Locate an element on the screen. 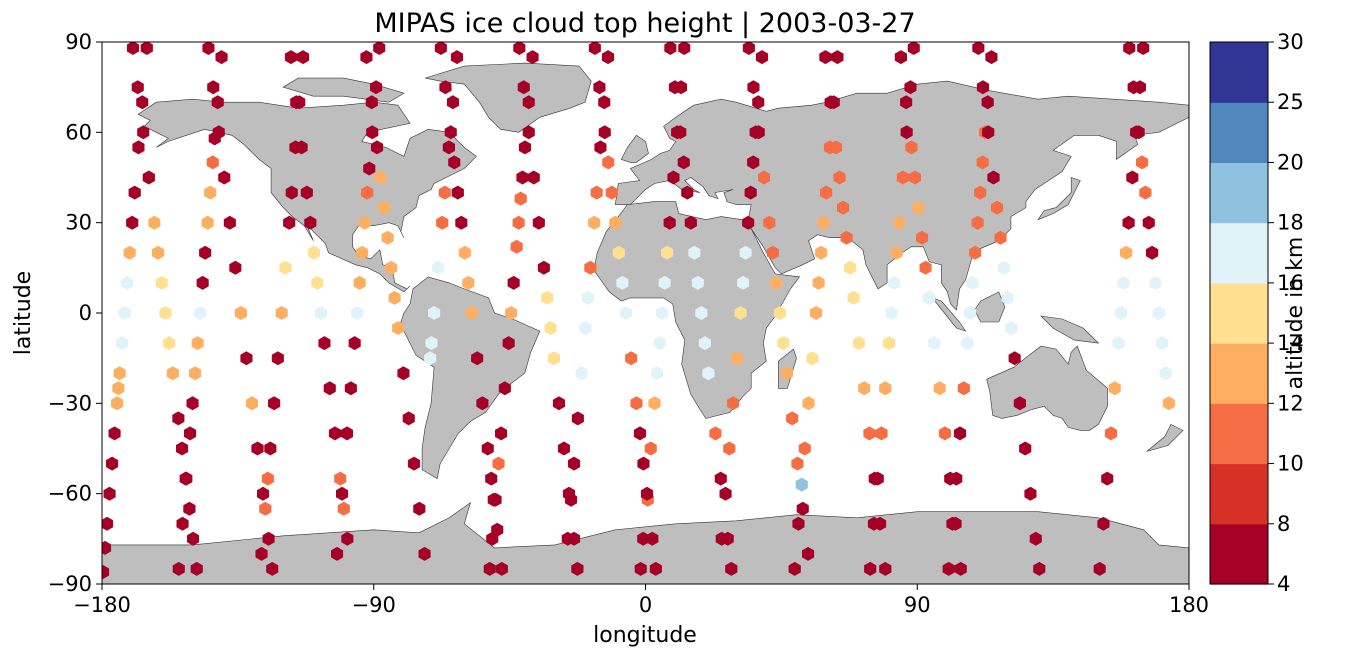 This screenshot has height=657, width=1345. colorbar-tick-label: 8 is located at coordinates (1283, 524).